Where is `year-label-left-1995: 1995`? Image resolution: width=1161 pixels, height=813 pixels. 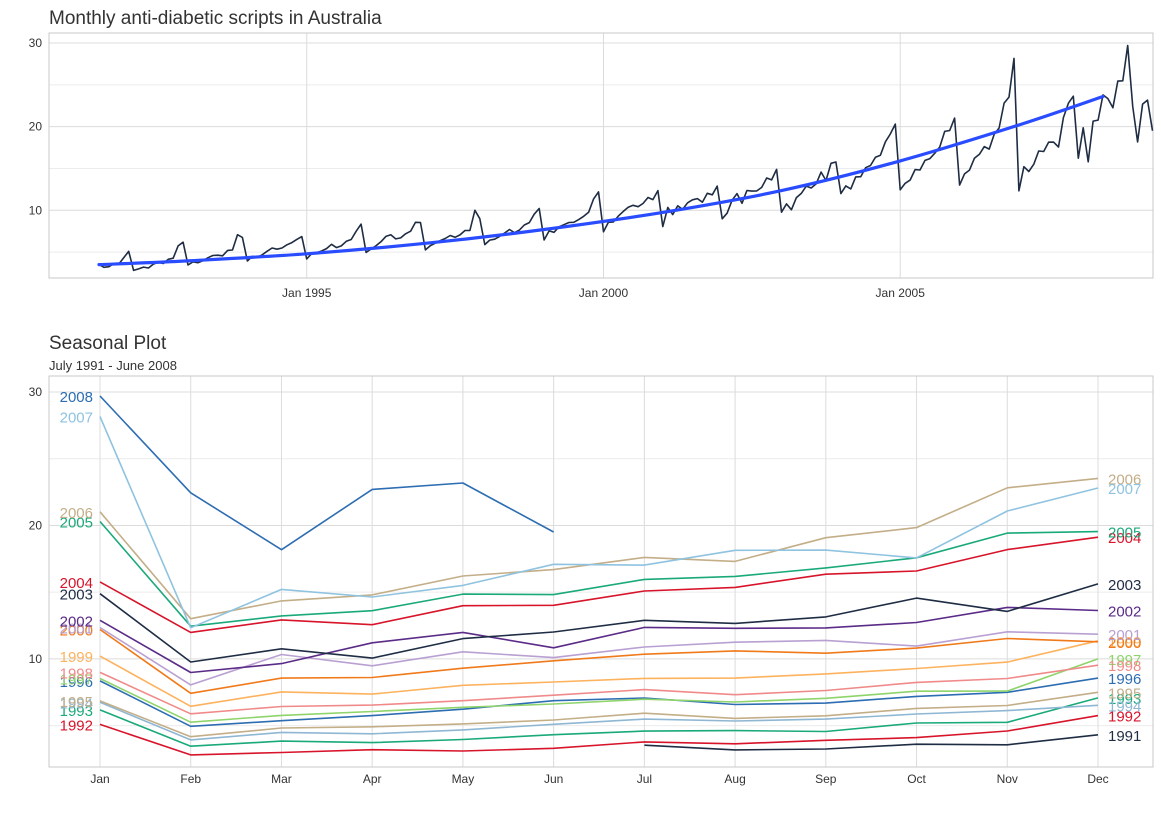 year-label-left-1995: 1995 is located at coordinates (76, 702).